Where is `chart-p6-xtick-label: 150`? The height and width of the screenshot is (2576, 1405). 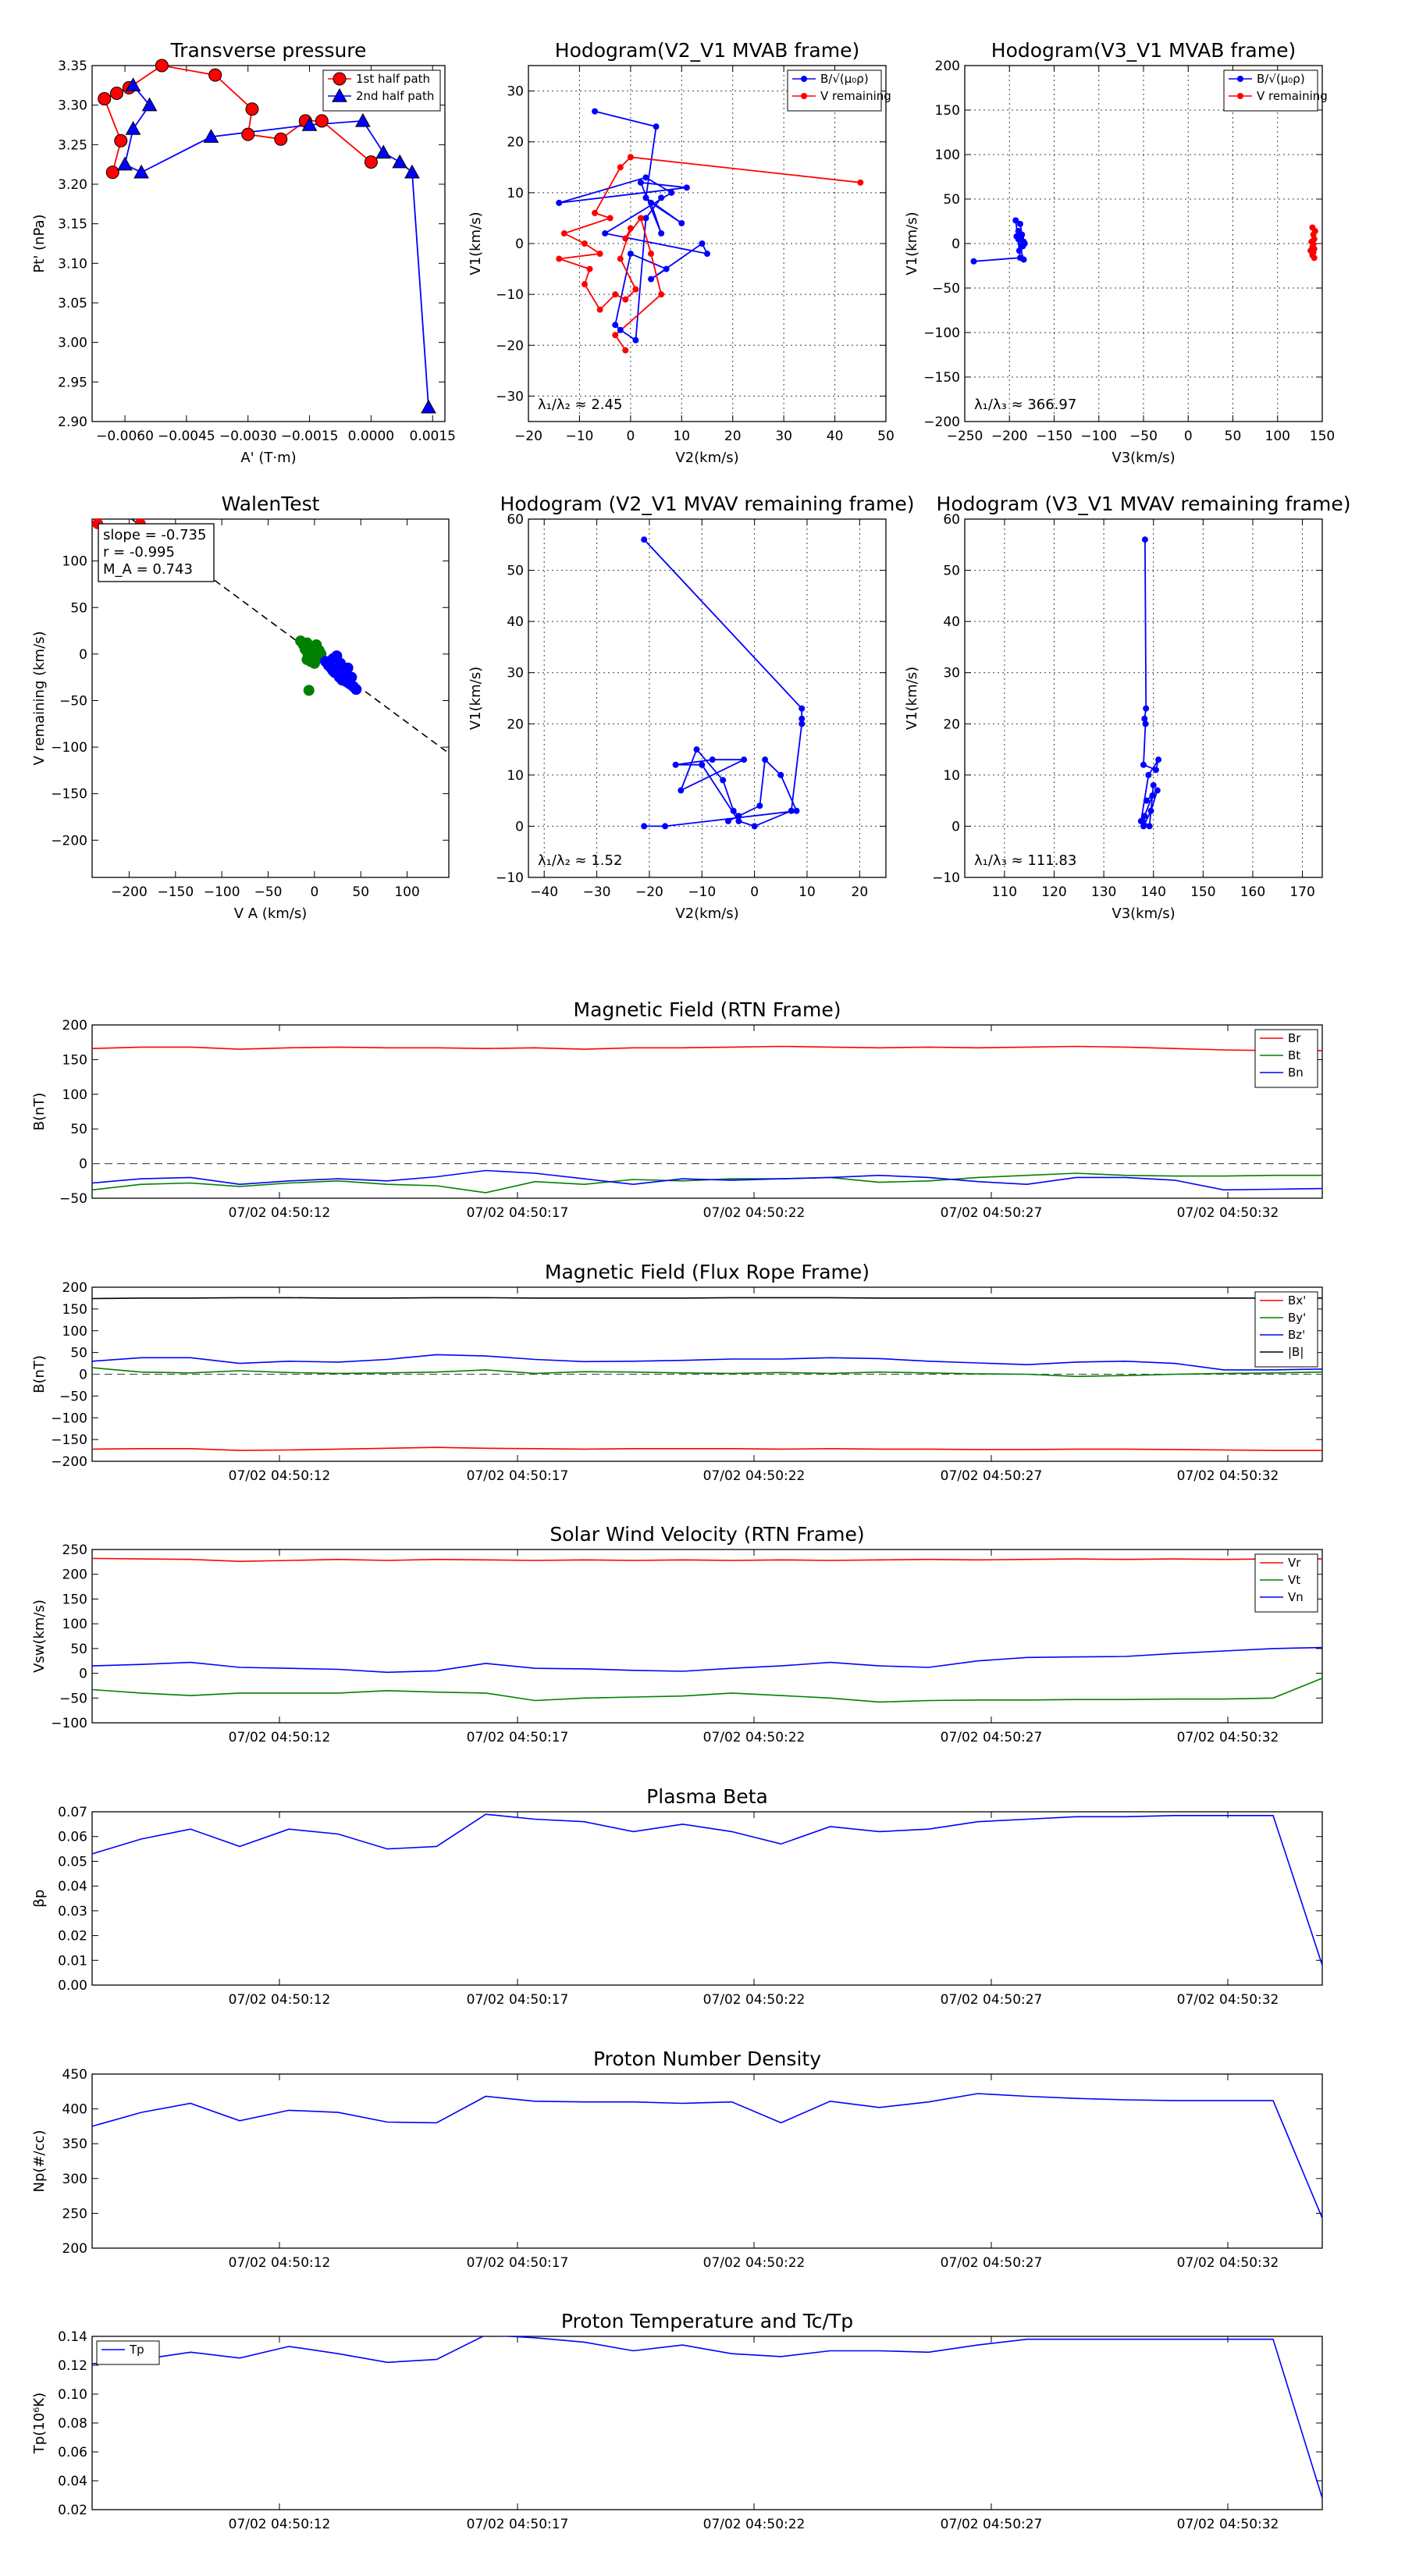
chart-p6-xtick-label: 150 is located at coordinates (1203, 892).